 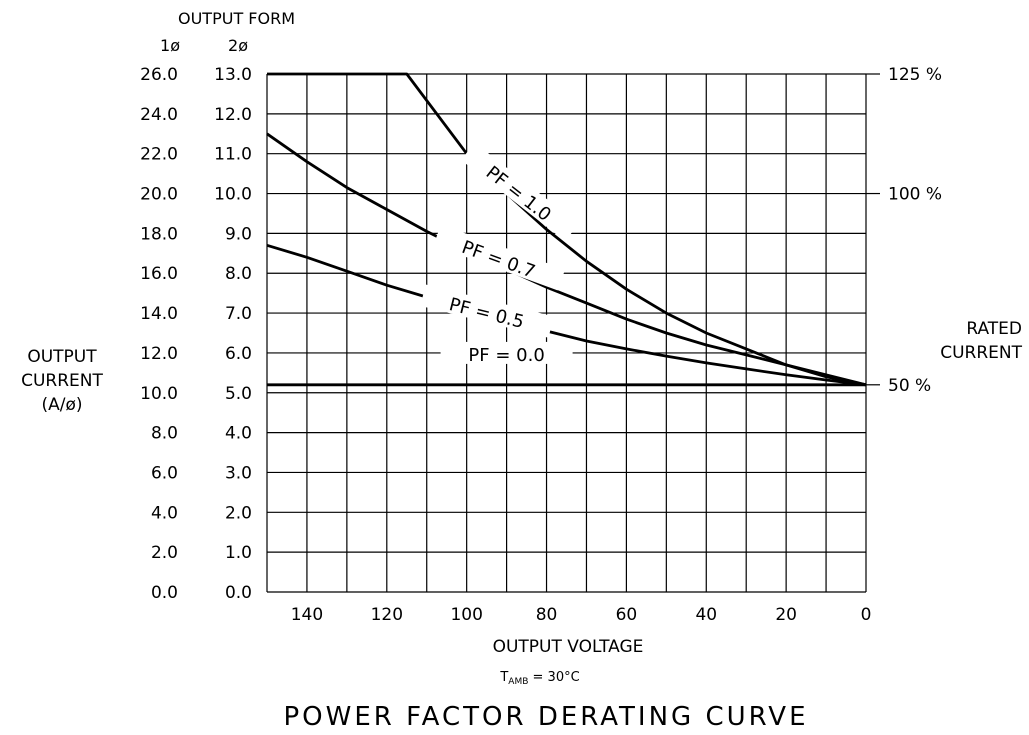 What do you see at coordinates (238, 473) in the screenshot?
I see `y-tick-label-2phase: 3.0` at bounding box center [238, 473].